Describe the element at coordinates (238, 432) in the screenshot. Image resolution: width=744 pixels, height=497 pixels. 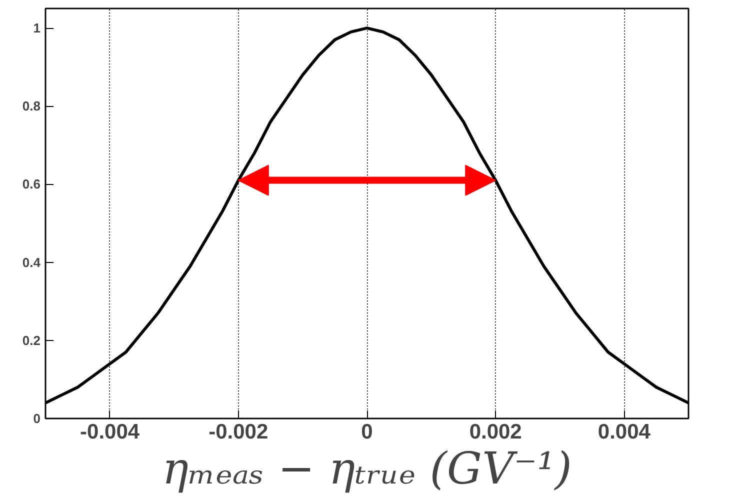
I see `x-tick-label: -0.002` at that location.